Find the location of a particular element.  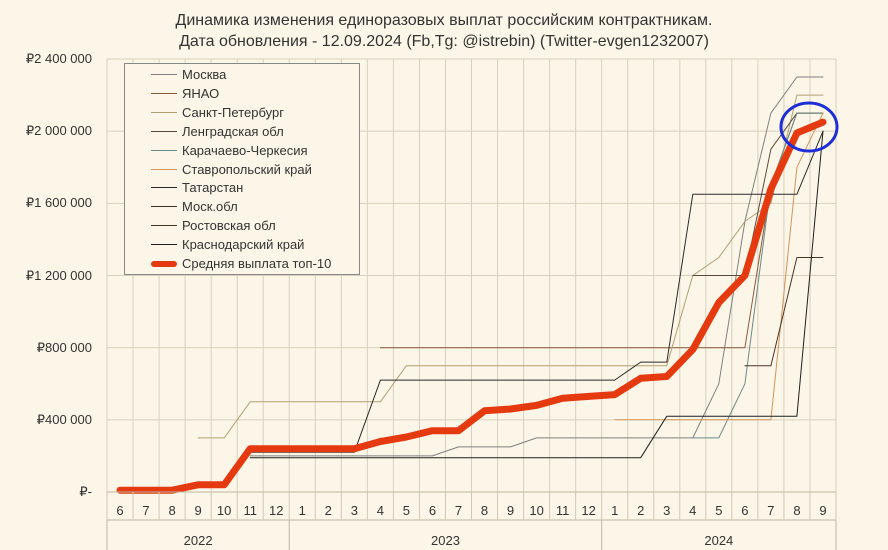

legend-label: Моск.обл is located at coordinates (210, 207).